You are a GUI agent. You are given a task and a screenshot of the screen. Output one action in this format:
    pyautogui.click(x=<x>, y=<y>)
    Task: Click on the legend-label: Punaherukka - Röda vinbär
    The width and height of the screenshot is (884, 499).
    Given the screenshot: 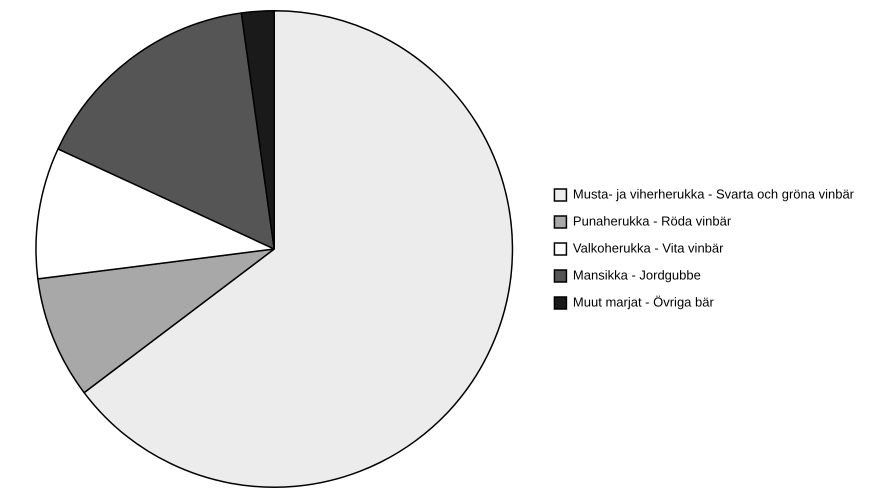 What is the action you would take?
    pyautogui.click(x=652, y=221)
    